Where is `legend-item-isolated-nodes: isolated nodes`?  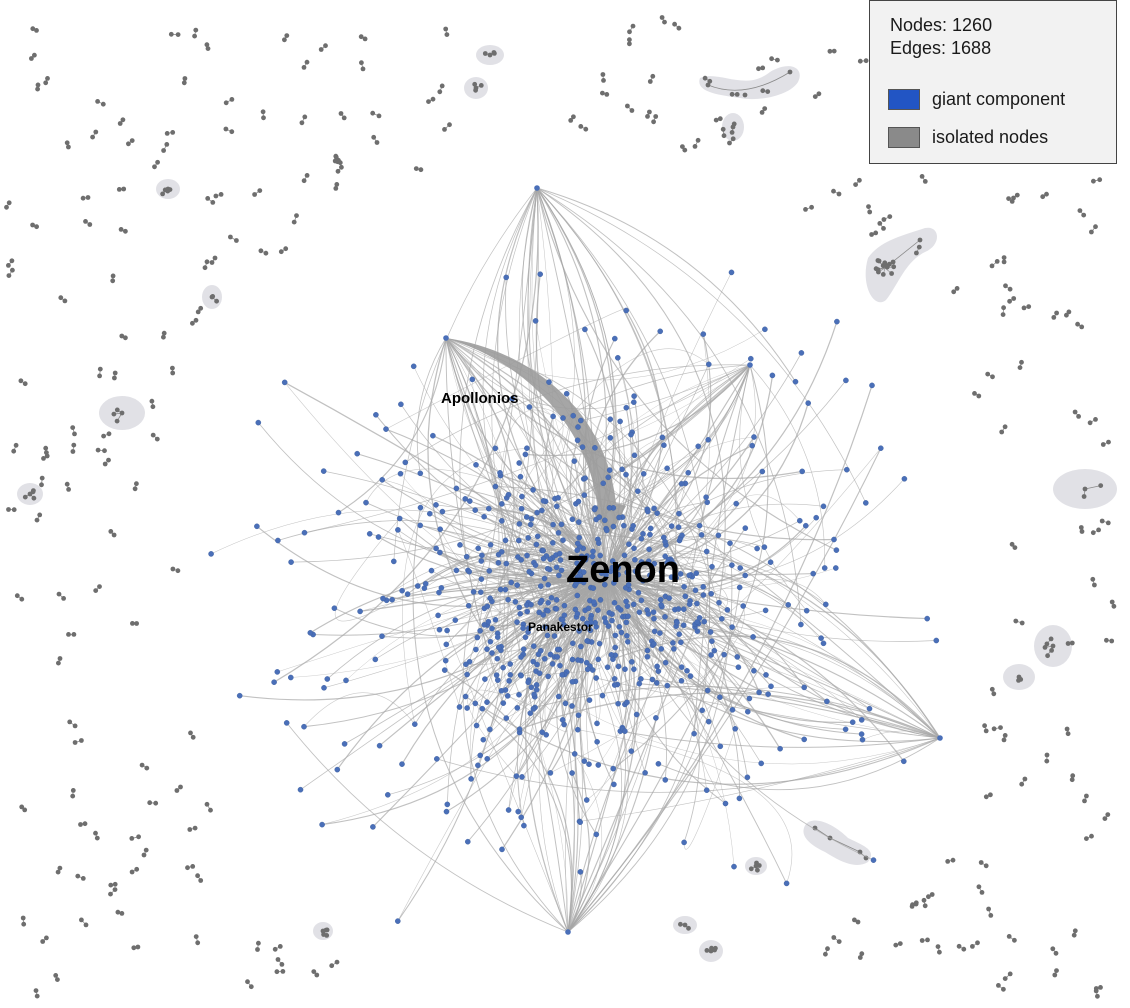 legend-item-isolated-nodes: isolated nodes is located at coordinates (968, 137).